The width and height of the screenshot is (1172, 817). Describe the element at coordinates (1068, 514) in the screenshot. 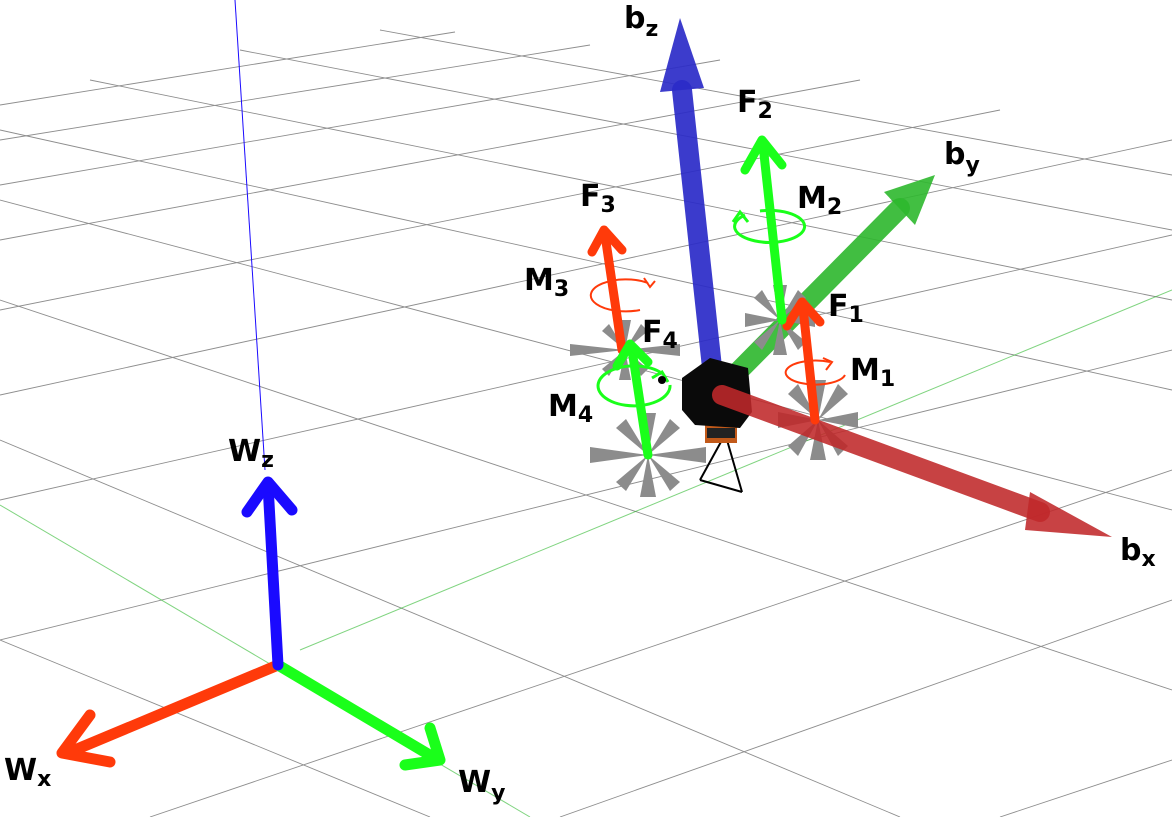

I see `body-x-arrowhead` at that location.